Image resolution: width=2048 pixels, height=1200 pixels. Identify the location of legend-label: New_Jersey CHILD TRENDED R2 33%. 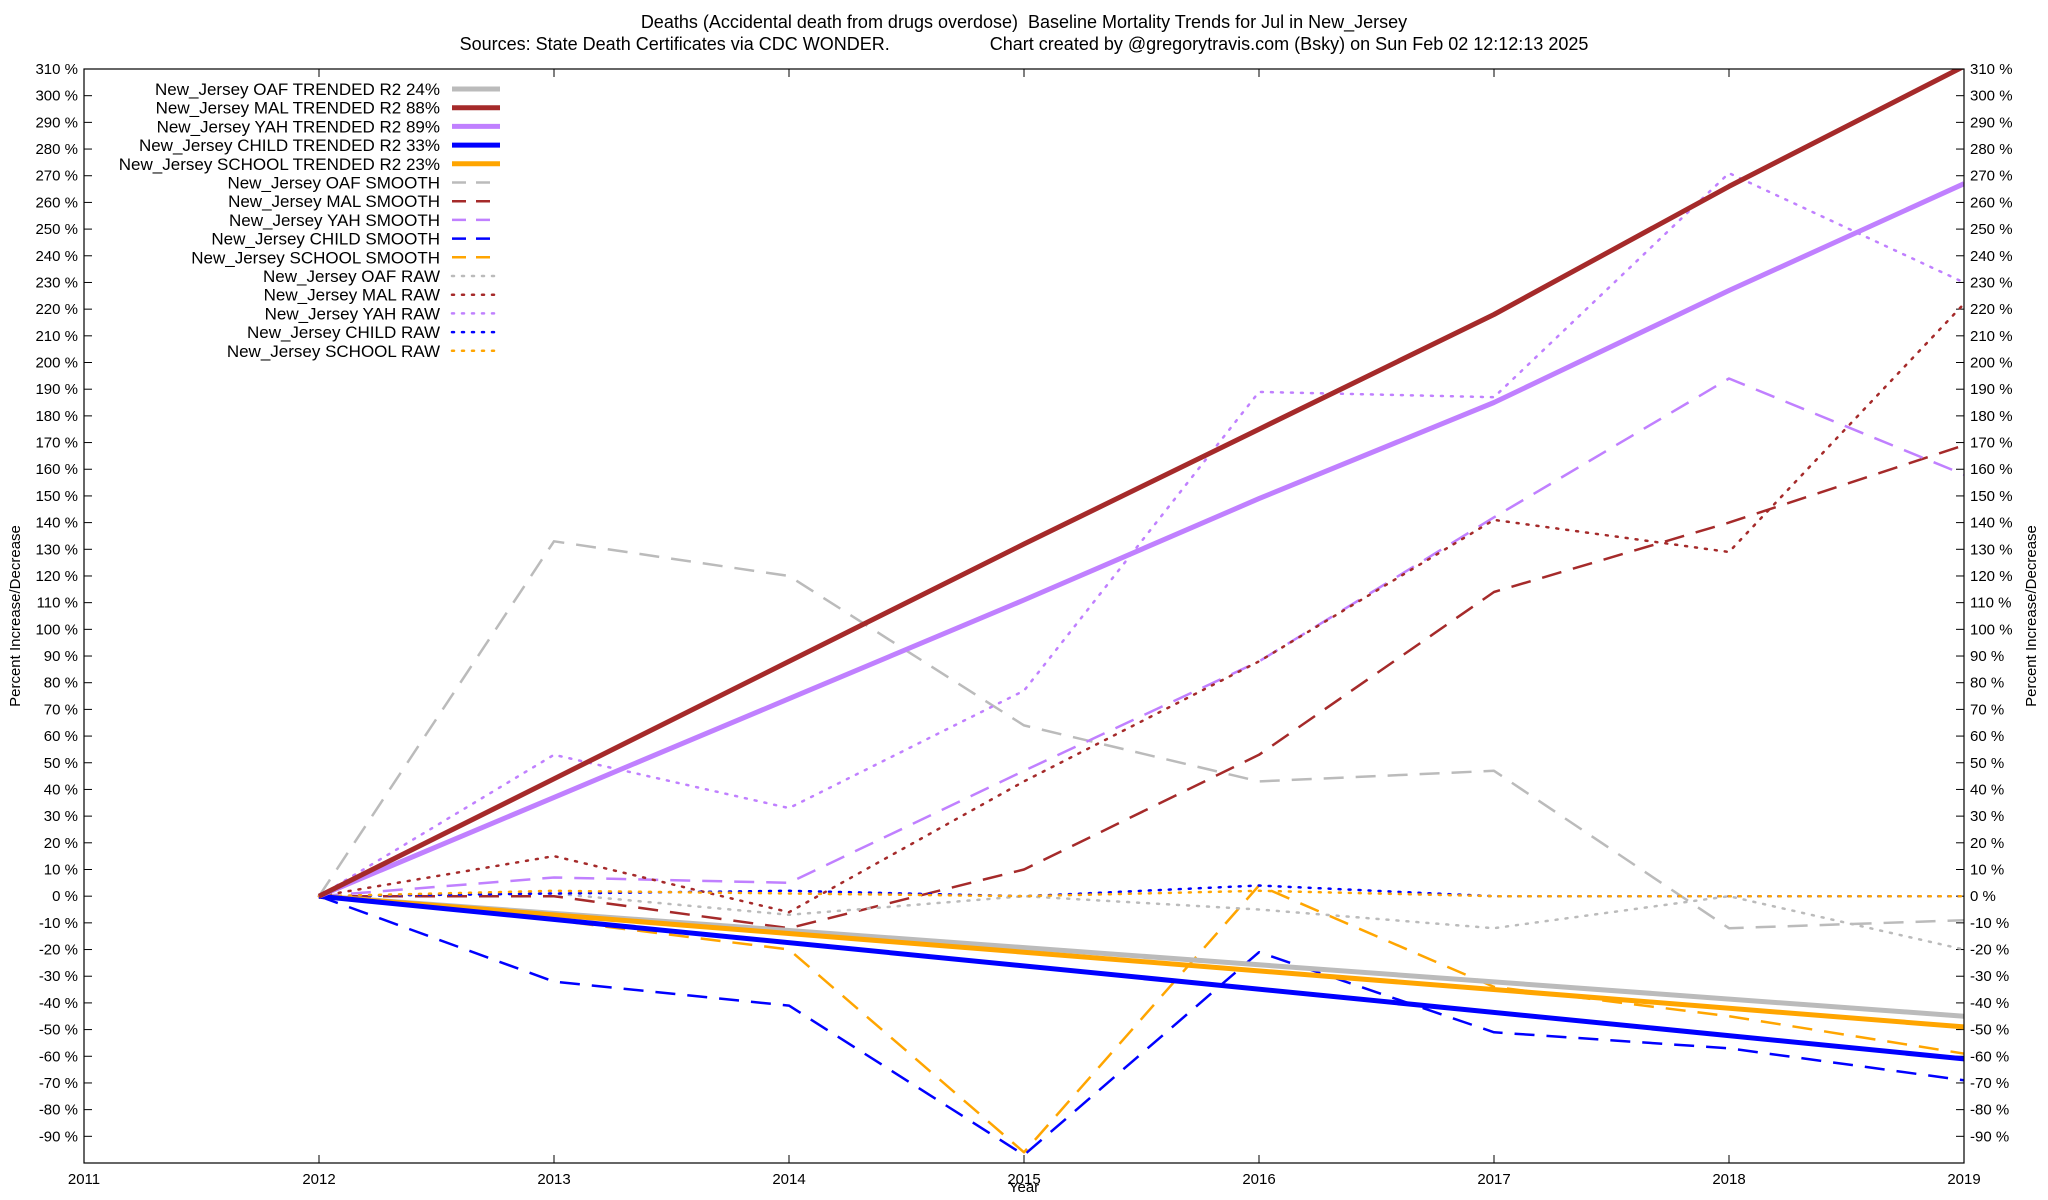
(289, 145).